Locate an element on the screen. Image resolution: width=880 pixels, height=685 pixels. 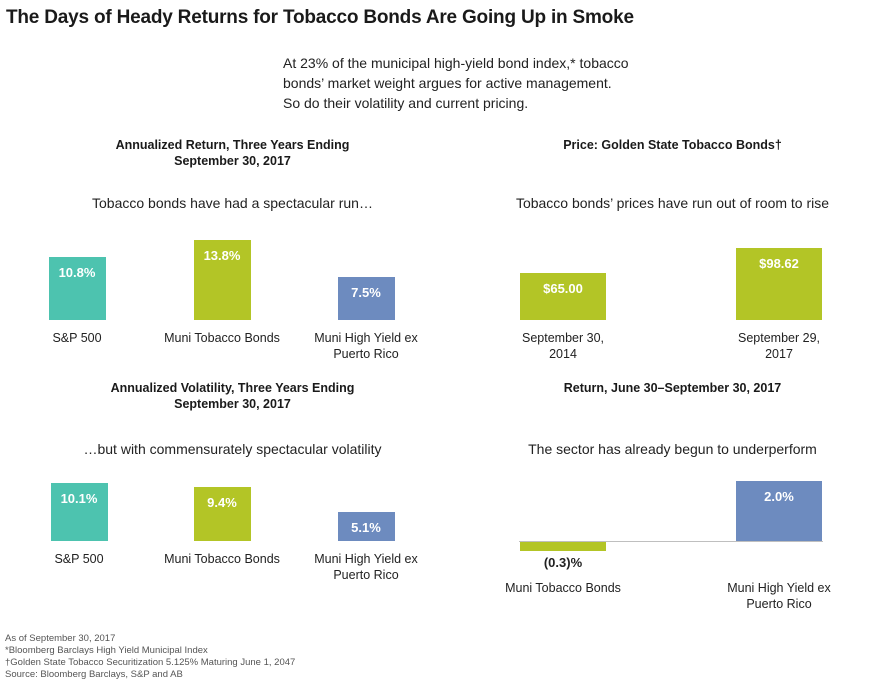
bar: 5.1% is located at coordinates (366, 526).